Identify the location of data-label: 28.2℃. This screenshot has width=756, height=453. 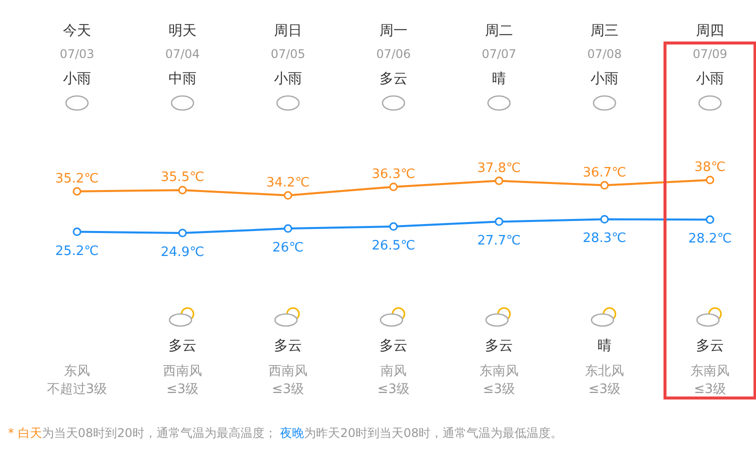
(710, 239).